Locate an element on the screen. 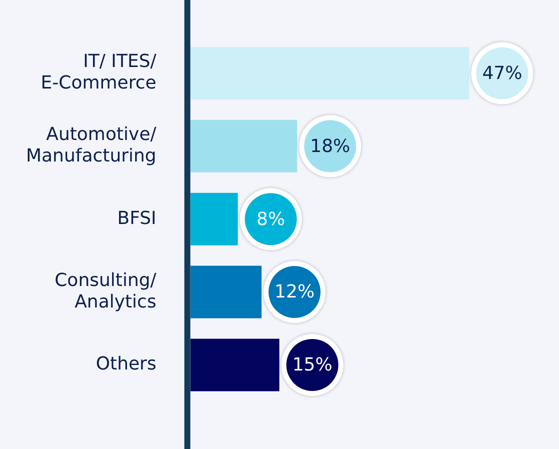 Image resolution: width=559 pixels, height=449 pixels. y-tick-label: Consulting/ Analytics is located at coordinates (106, 291).